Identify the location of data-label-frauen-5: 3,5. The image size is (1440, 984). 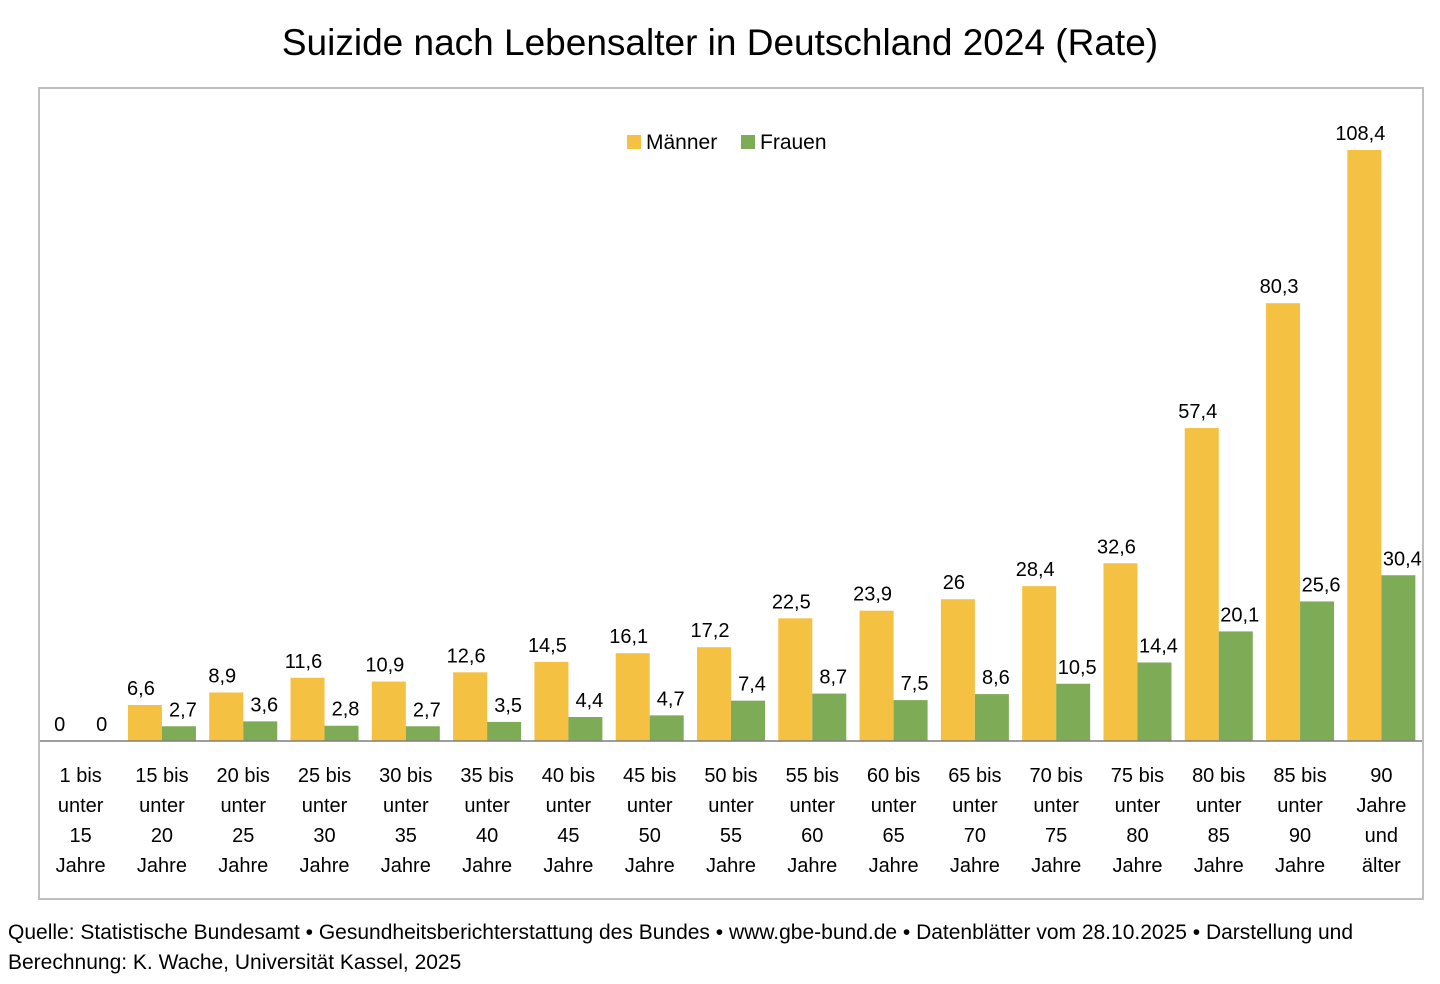
(508, 706).